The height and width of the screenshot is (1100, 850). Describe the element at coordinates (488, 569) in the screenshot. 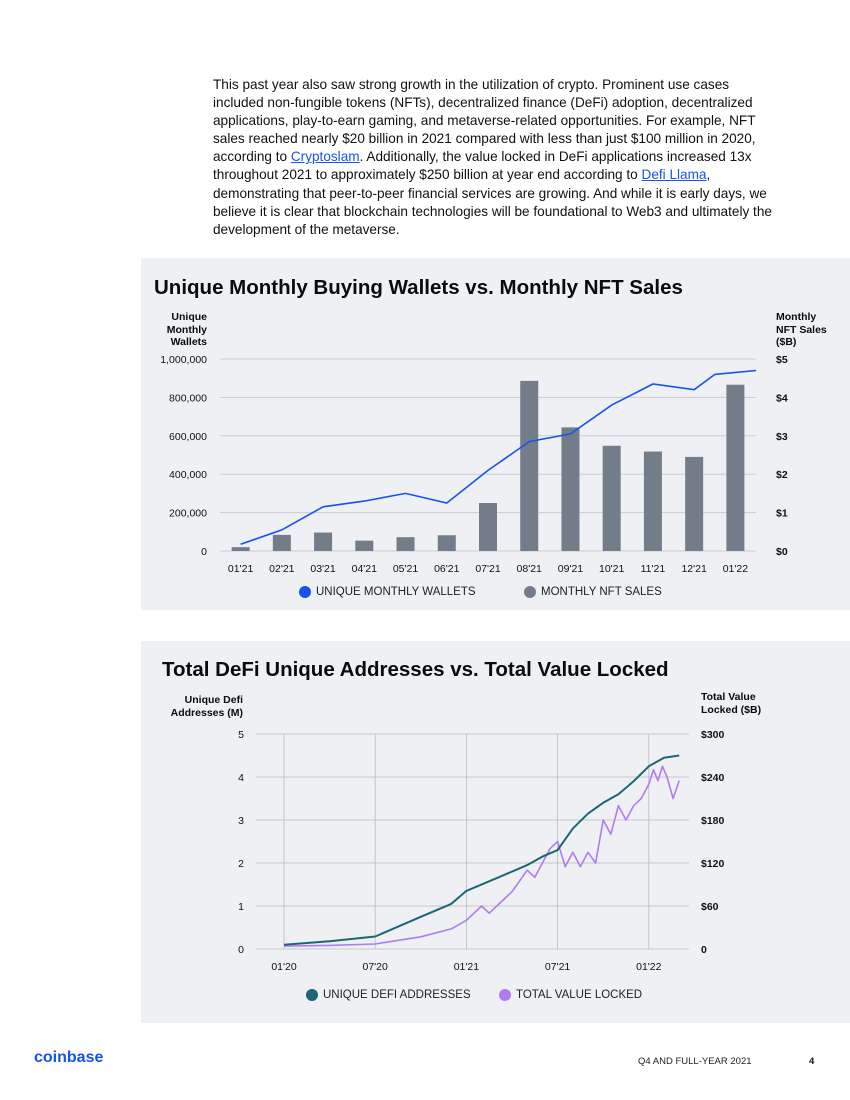

I see `chart1-x-tick: 07'21` at that location.